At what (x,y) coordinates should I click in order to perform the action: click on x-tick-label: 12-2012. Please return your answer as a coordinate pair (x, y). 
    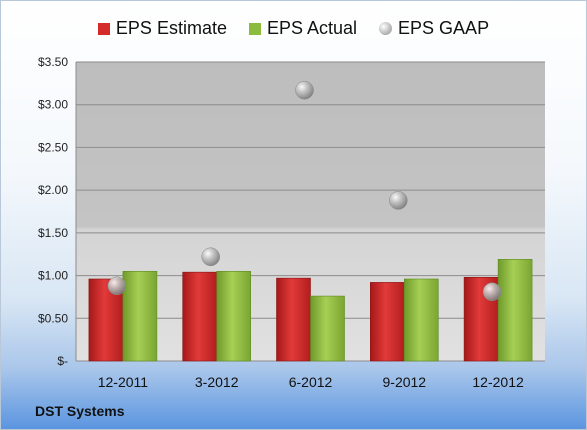
    Looking at the image, I should click on (498, 382).